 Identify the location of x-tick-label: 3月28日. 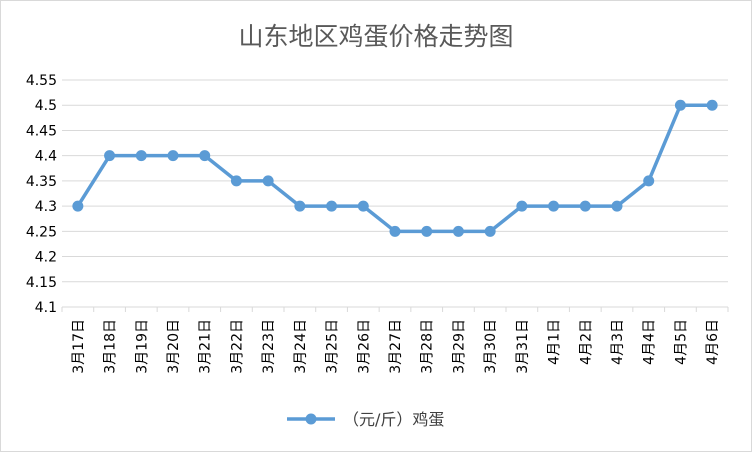
(428, 346).